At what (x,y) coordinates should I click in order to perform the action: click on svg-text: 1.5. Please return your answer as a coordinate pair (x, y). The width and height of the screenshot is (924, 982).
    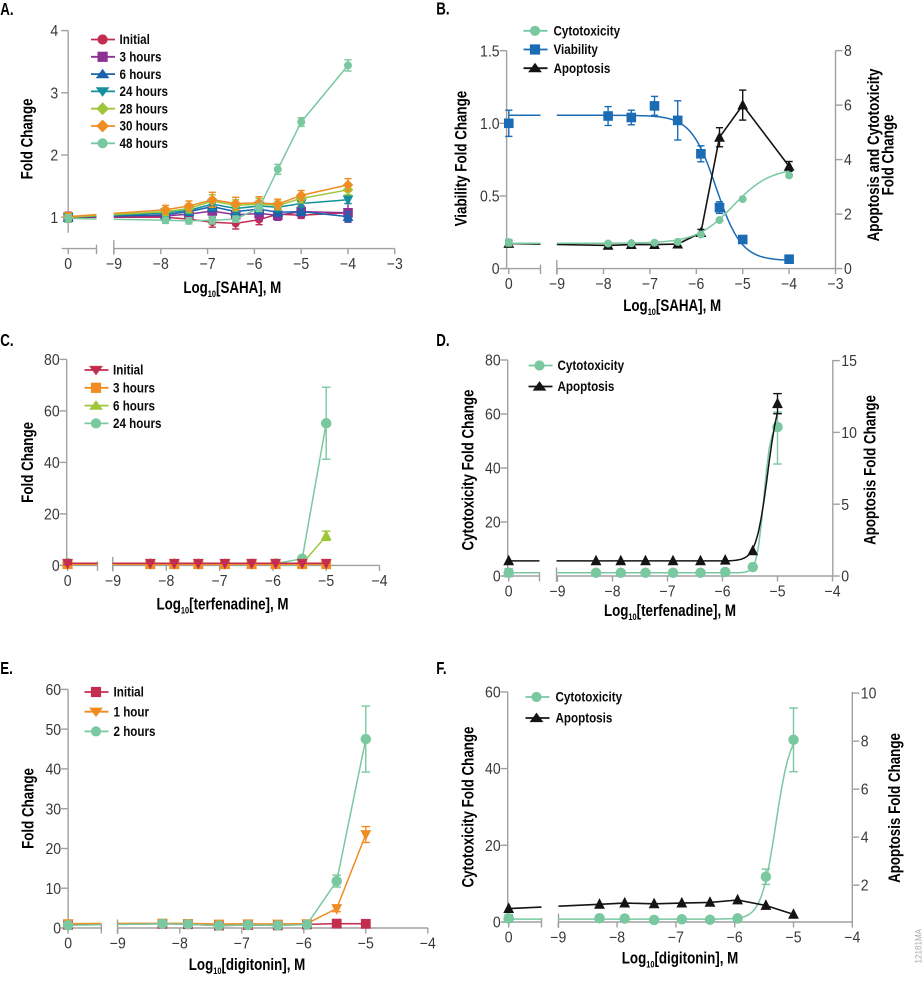
    Looking at the image, I should click on (490, 52).